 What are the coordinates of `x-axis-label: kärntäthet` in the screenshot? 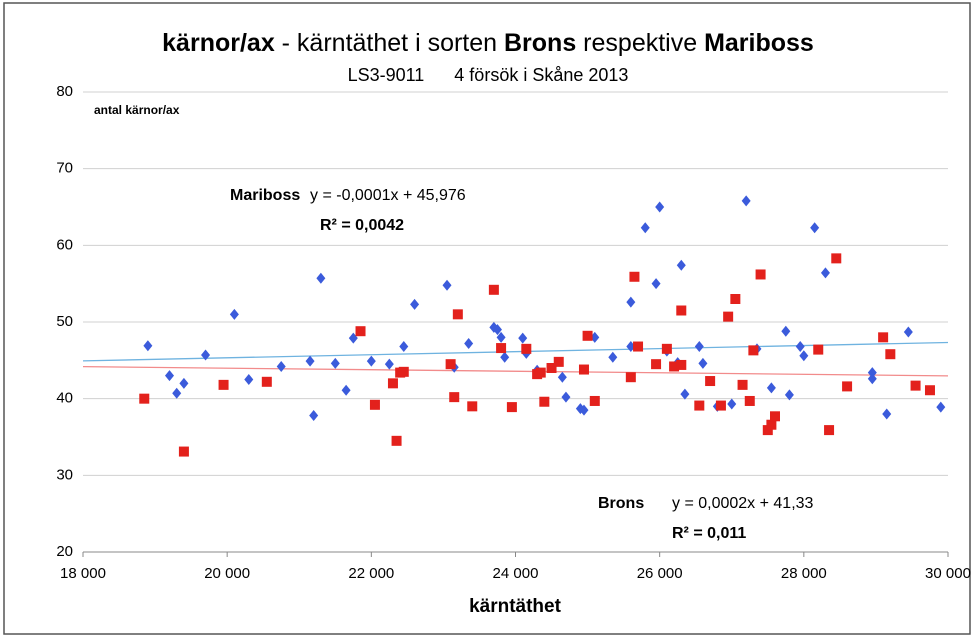 It's located at (515, 606).